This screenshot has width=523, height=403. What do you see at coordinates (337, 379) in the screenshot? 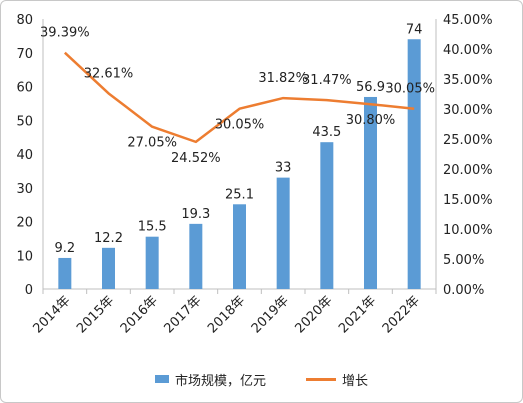
I see `legend-item-line: 增长` at bounding box center [337, 379].